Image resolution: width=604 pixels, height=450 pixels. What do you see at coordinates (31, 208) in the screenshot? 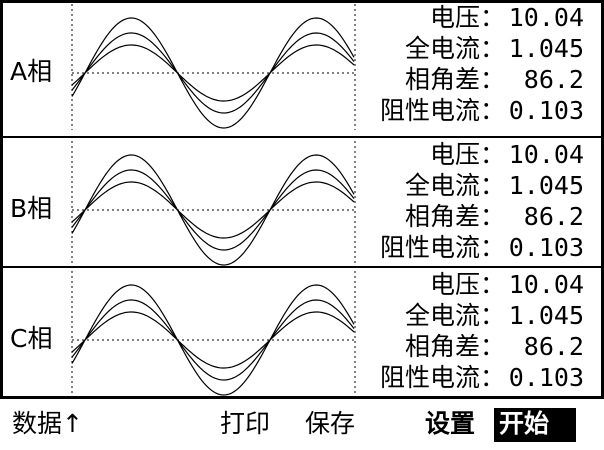
I see `phase-label: B相` at bounding box center [31, 208].